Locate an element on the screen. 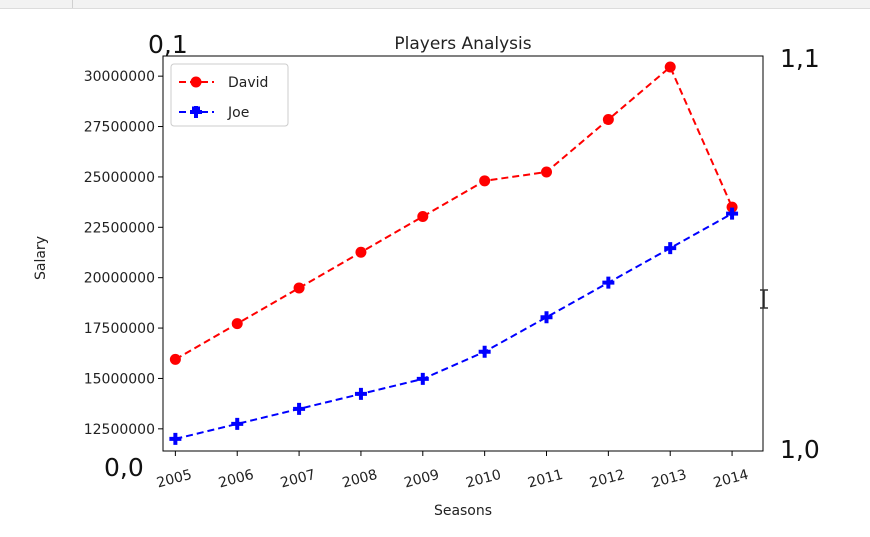 This screenshot has width=870, height=537. legend-marker-joe is located at coordinates (196, 112).